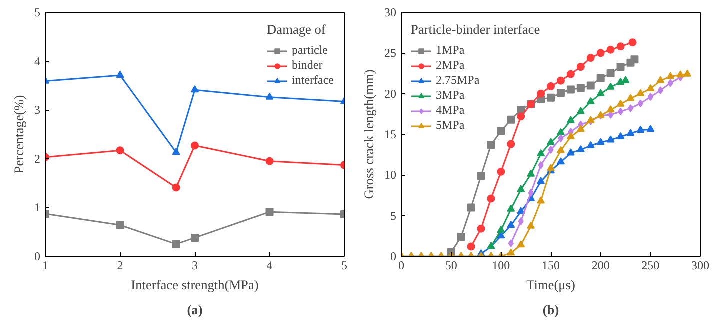  What do you see at coordinates (297, 30) in the screenshot?
I see `legend-title: Damage of` at bounding box center [297, 30].